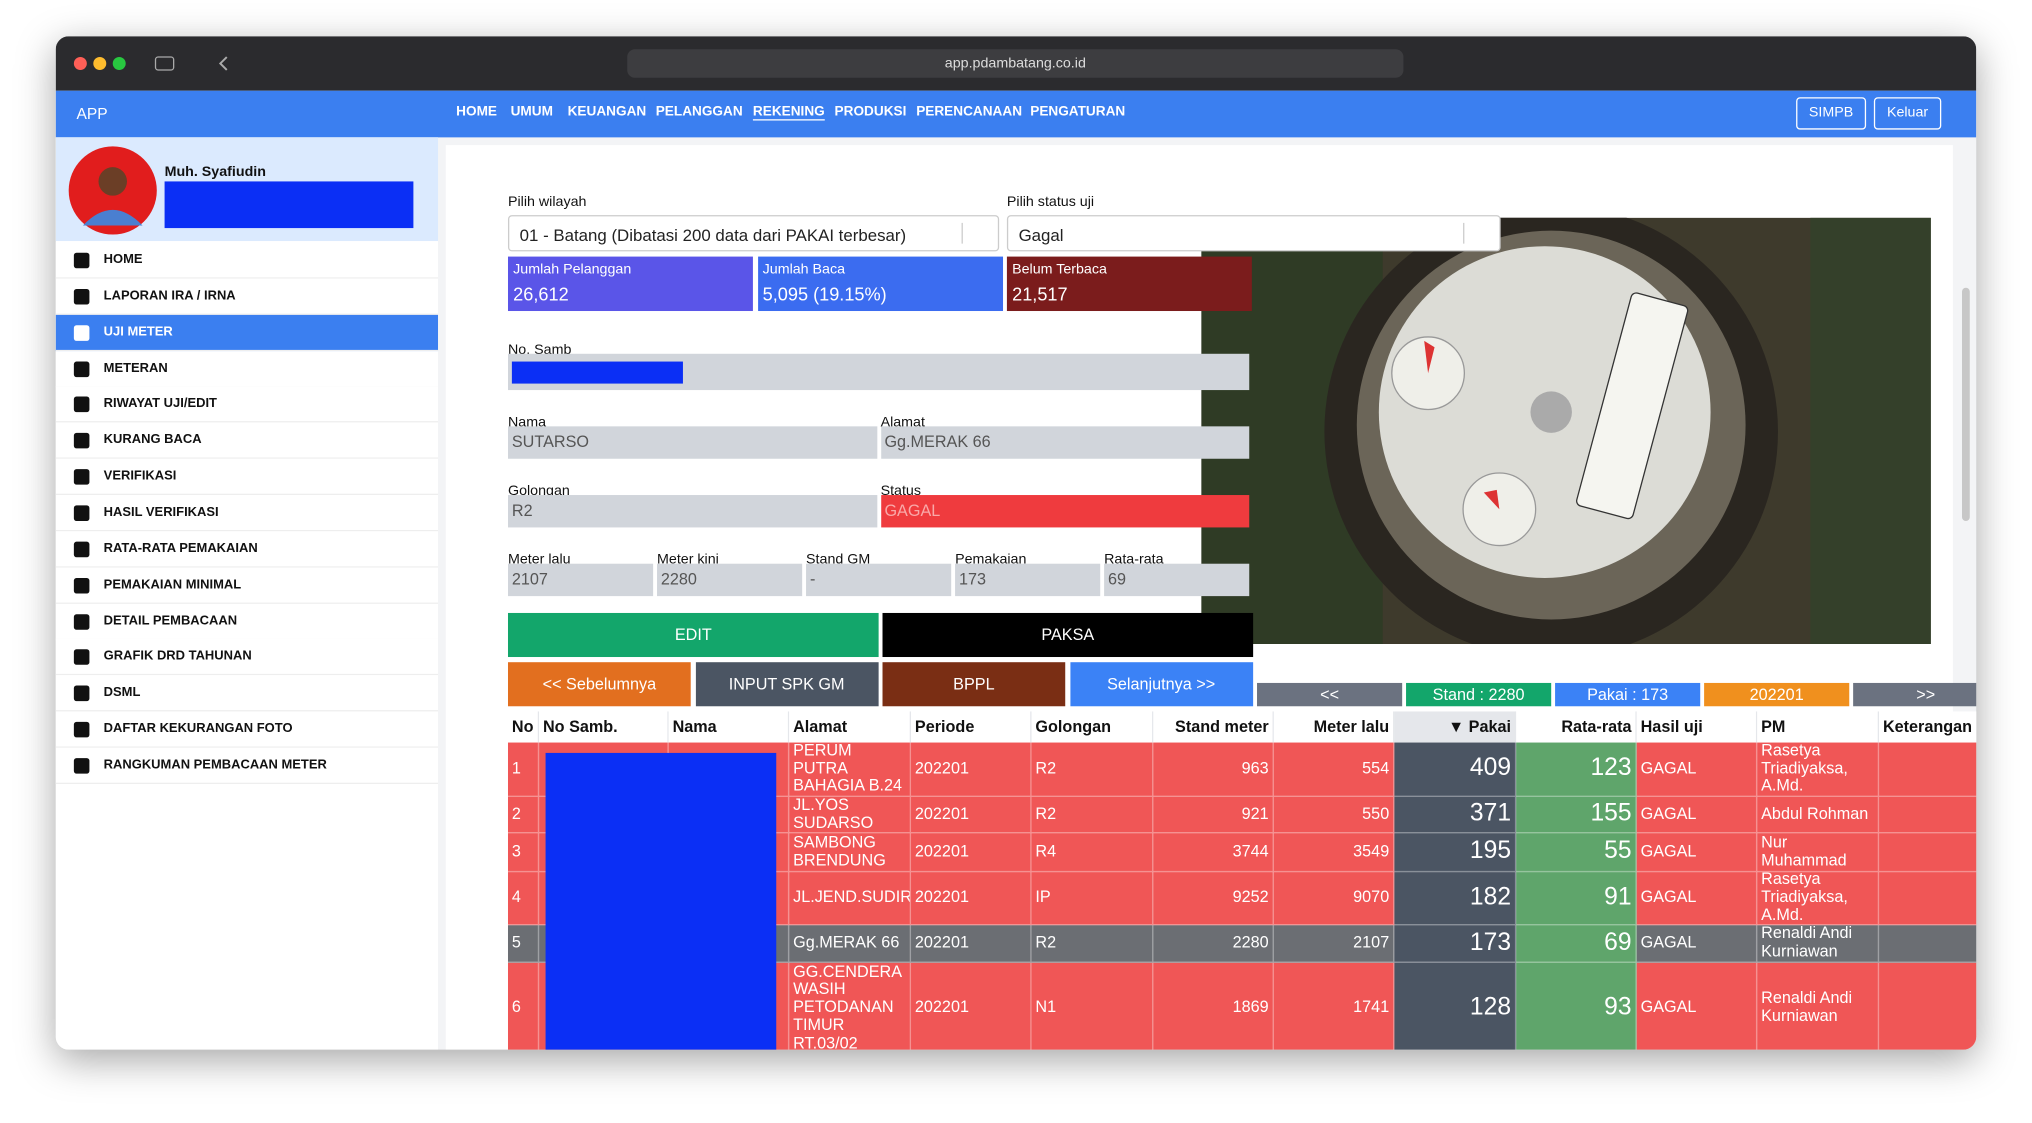 This screenshot has width=2032, height=1123. What do you see at coordinates (678, 579) in the screenshot?
I see `input-value: 2280` at bounding box center [678, 579].